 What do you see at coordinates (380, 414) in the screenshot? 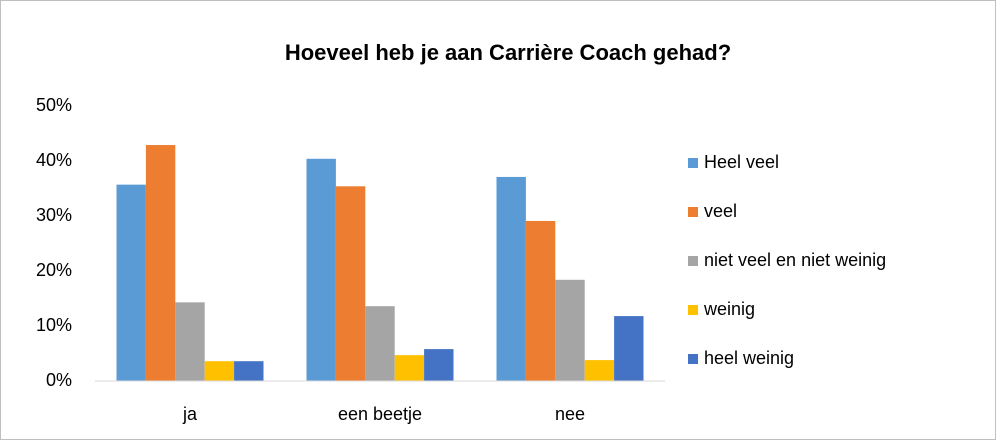
I see `x-tick-label: een beetje` at bounding box center [380, 414].